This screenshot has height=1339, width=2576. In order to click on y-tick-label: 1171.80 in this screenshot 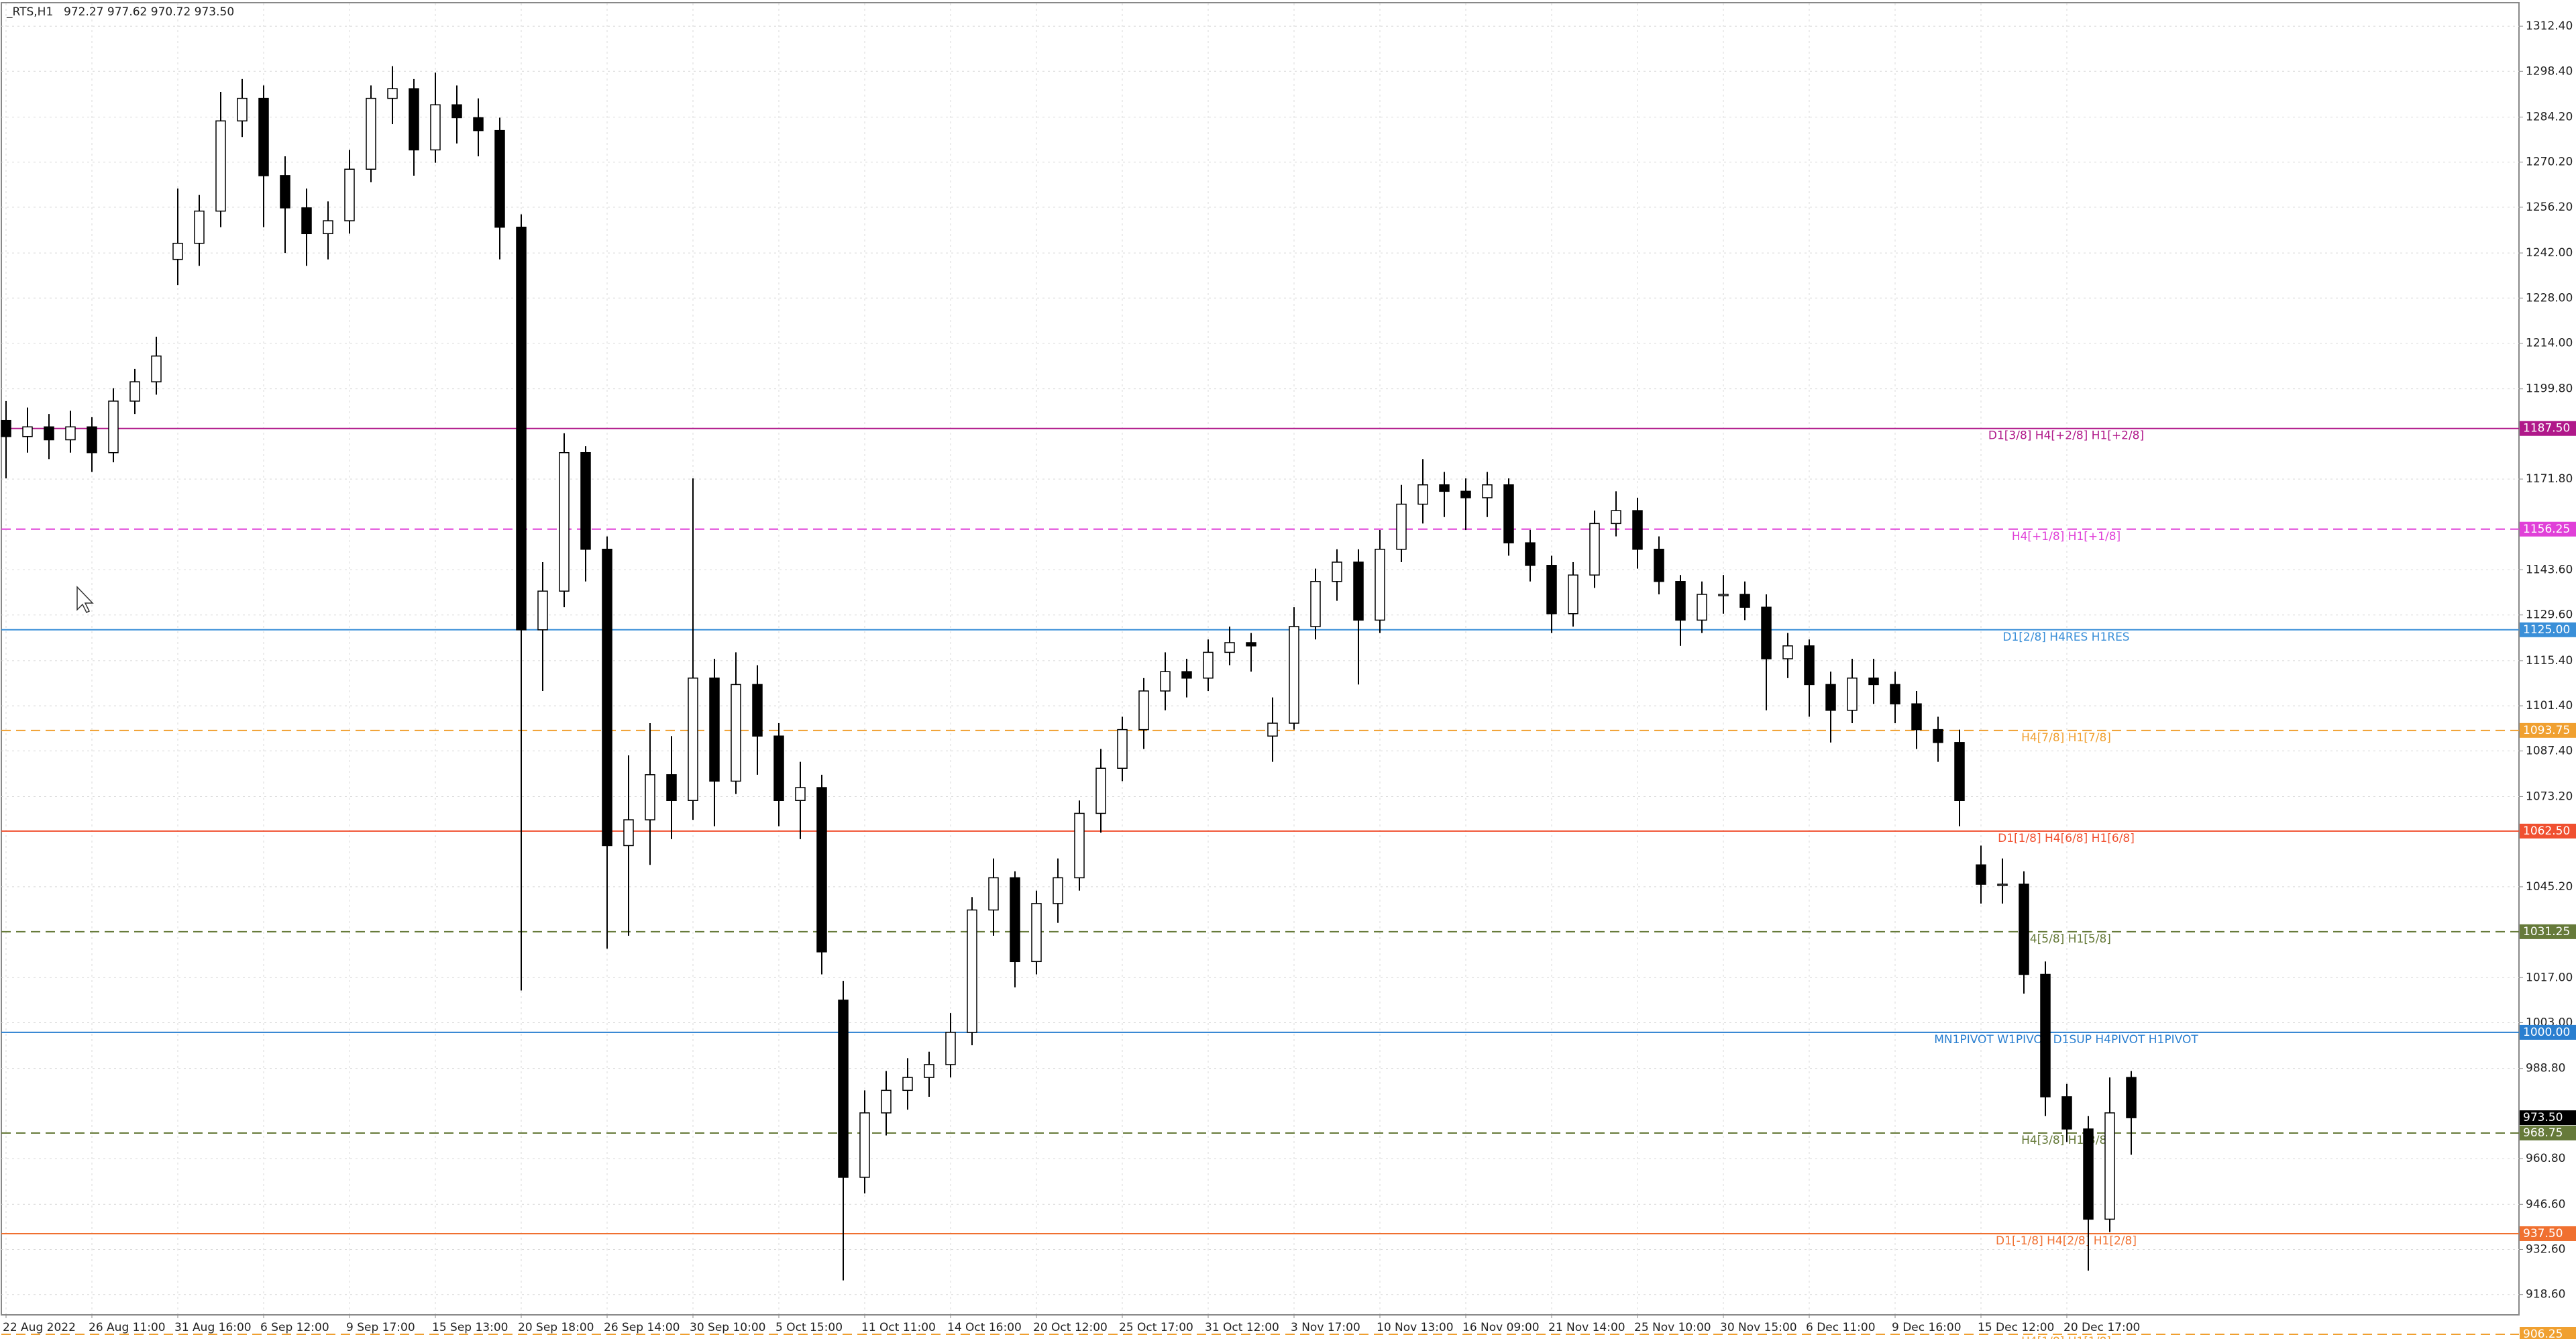, I will do `click(2549, 479)`.